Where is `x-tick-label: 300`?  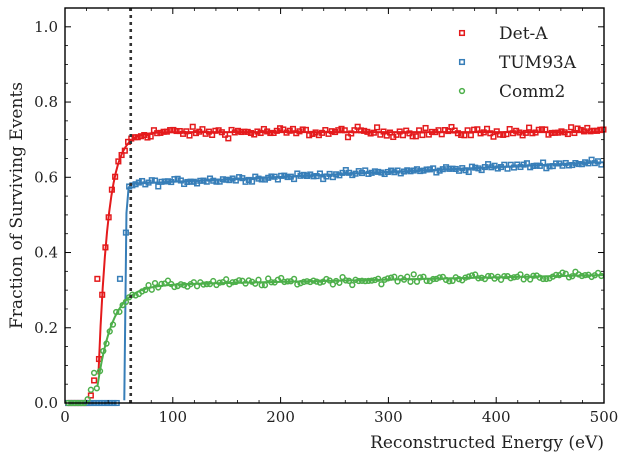 x-tick-label: 300 is located at coordinates (388, 417).